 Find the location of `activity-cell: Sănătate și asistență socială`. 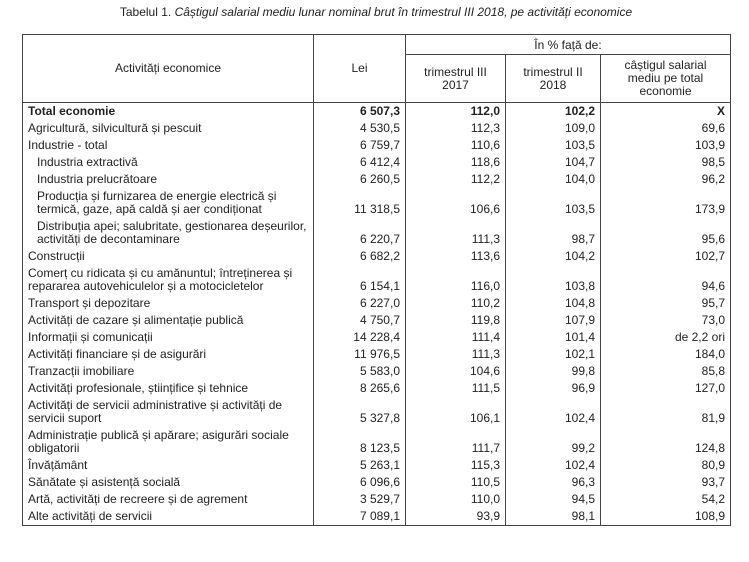

activity-cell: Sănătate și asistență socială is located at coordinates (168, 482).